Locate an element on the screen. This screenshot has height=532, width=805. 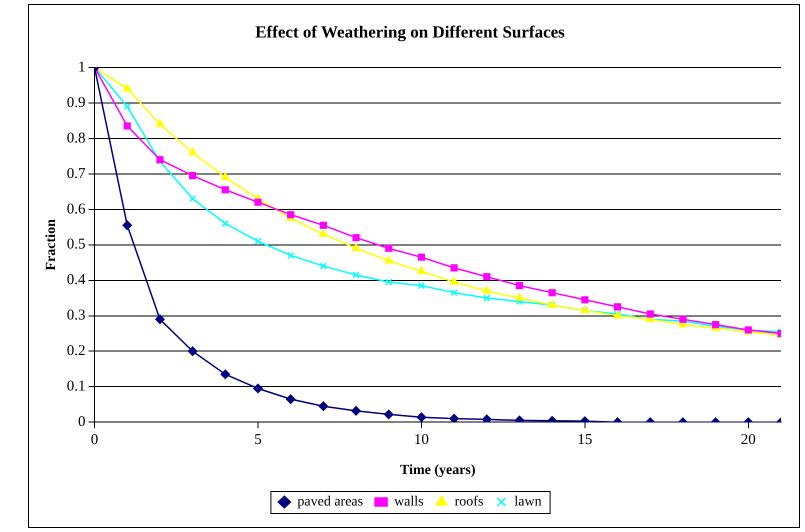
y-tick-label: 0.5 is located at coordinates (76, 244).